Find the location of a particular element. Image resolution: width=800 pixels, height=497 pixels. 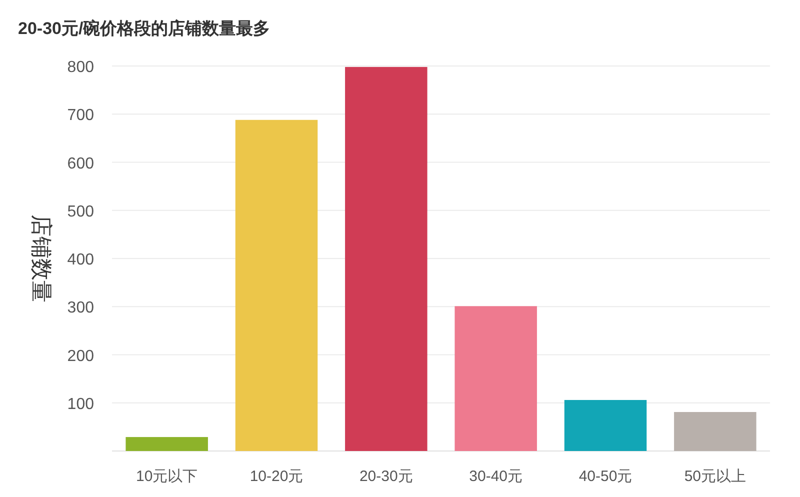

x-tick-label: 50元以上 is located at coordinates (715, 476).